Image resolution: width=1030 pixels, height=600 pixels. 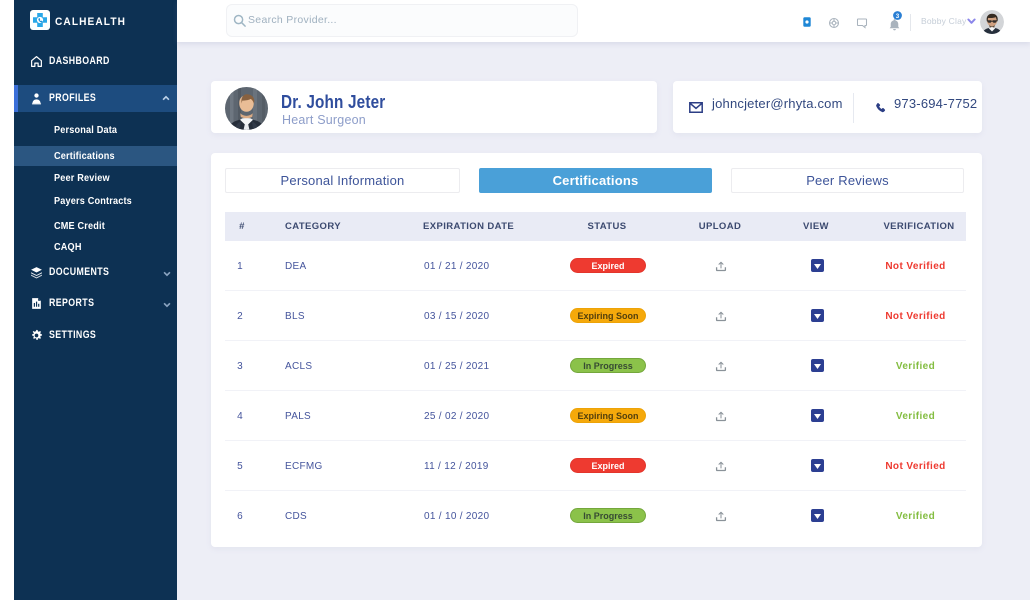 What do you see at coordinates (898, 16) in the screenshot?
I see `svg-text: 3` at bounding box center [898, 16].